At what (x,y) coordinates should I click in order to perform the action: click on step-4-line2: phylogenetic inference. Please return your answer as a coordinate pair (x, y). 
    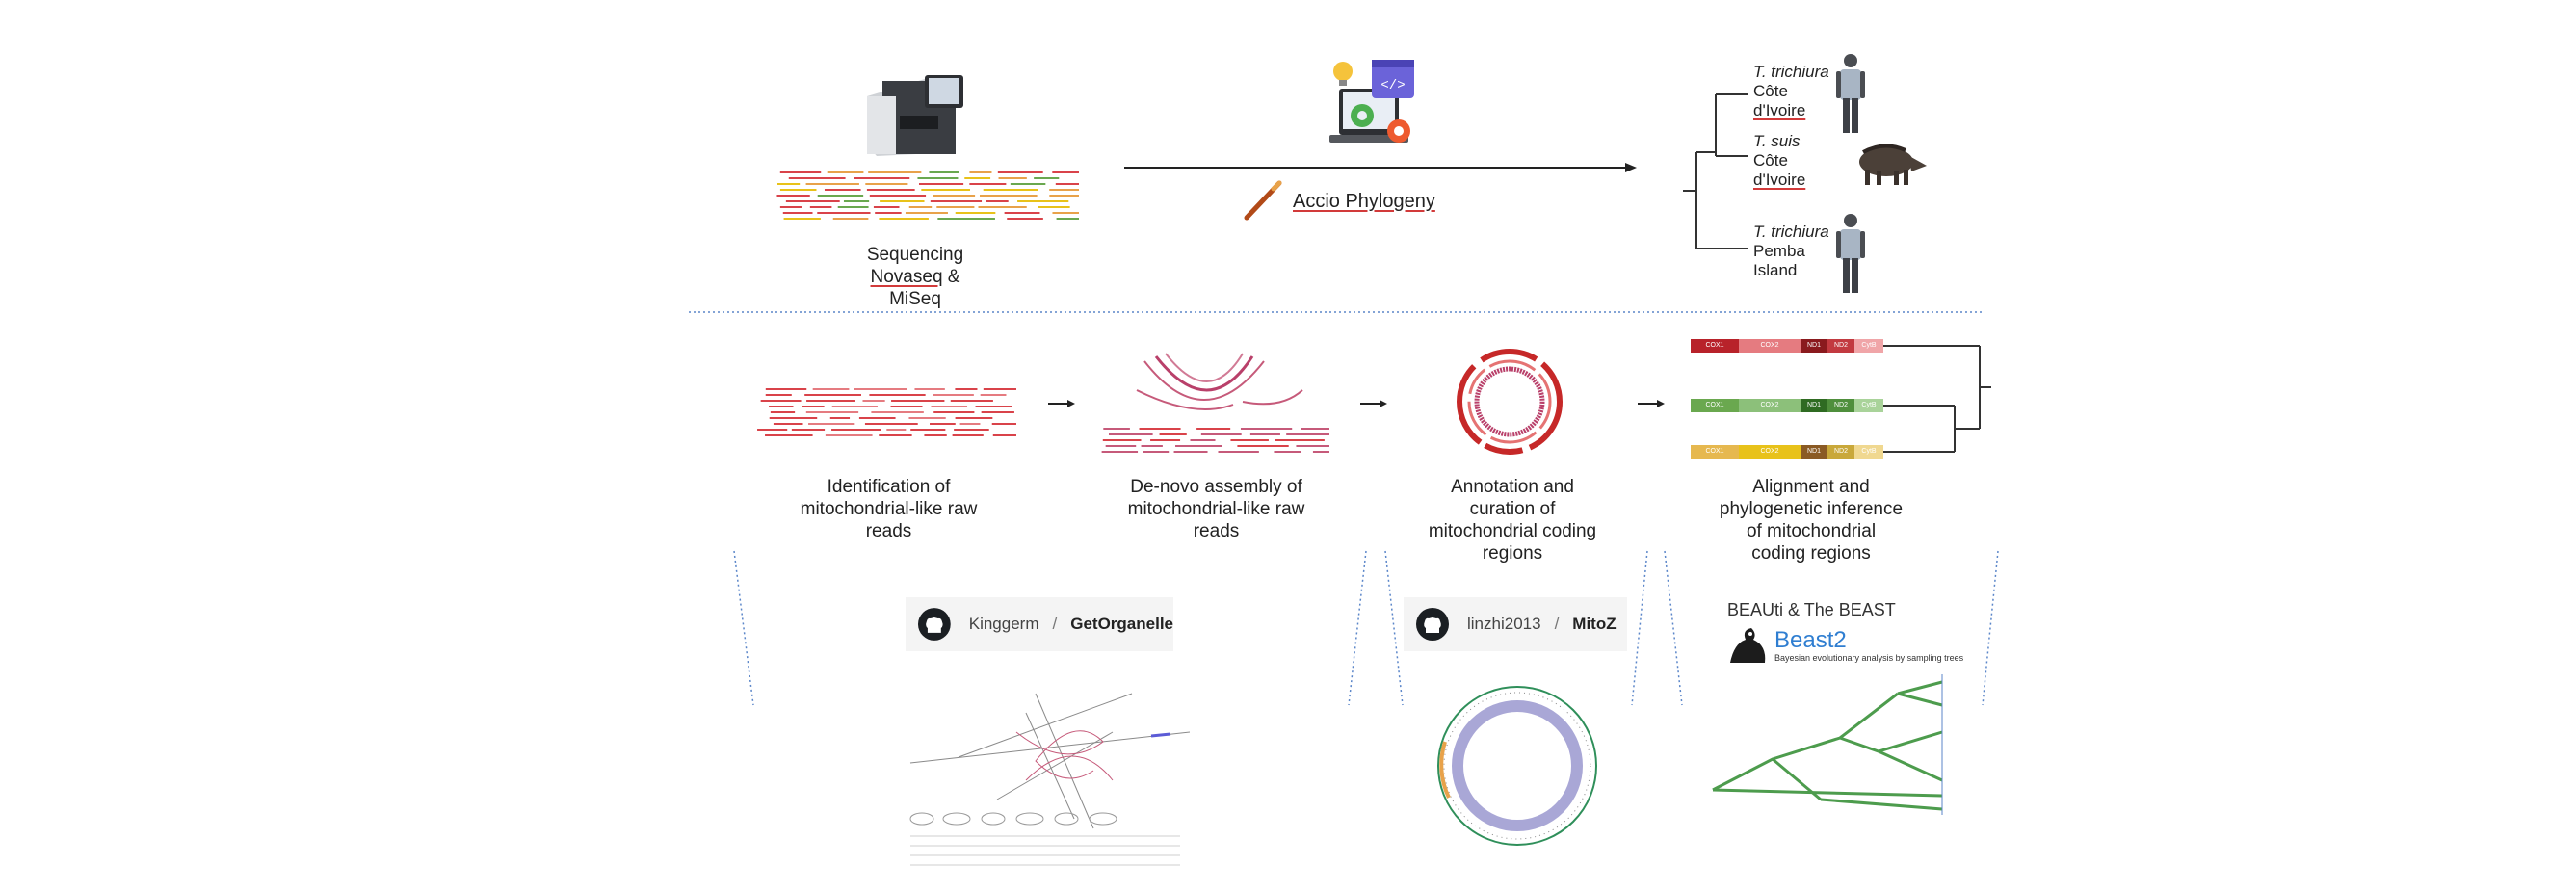
    Looking at the image, I should click on (1811, 509).